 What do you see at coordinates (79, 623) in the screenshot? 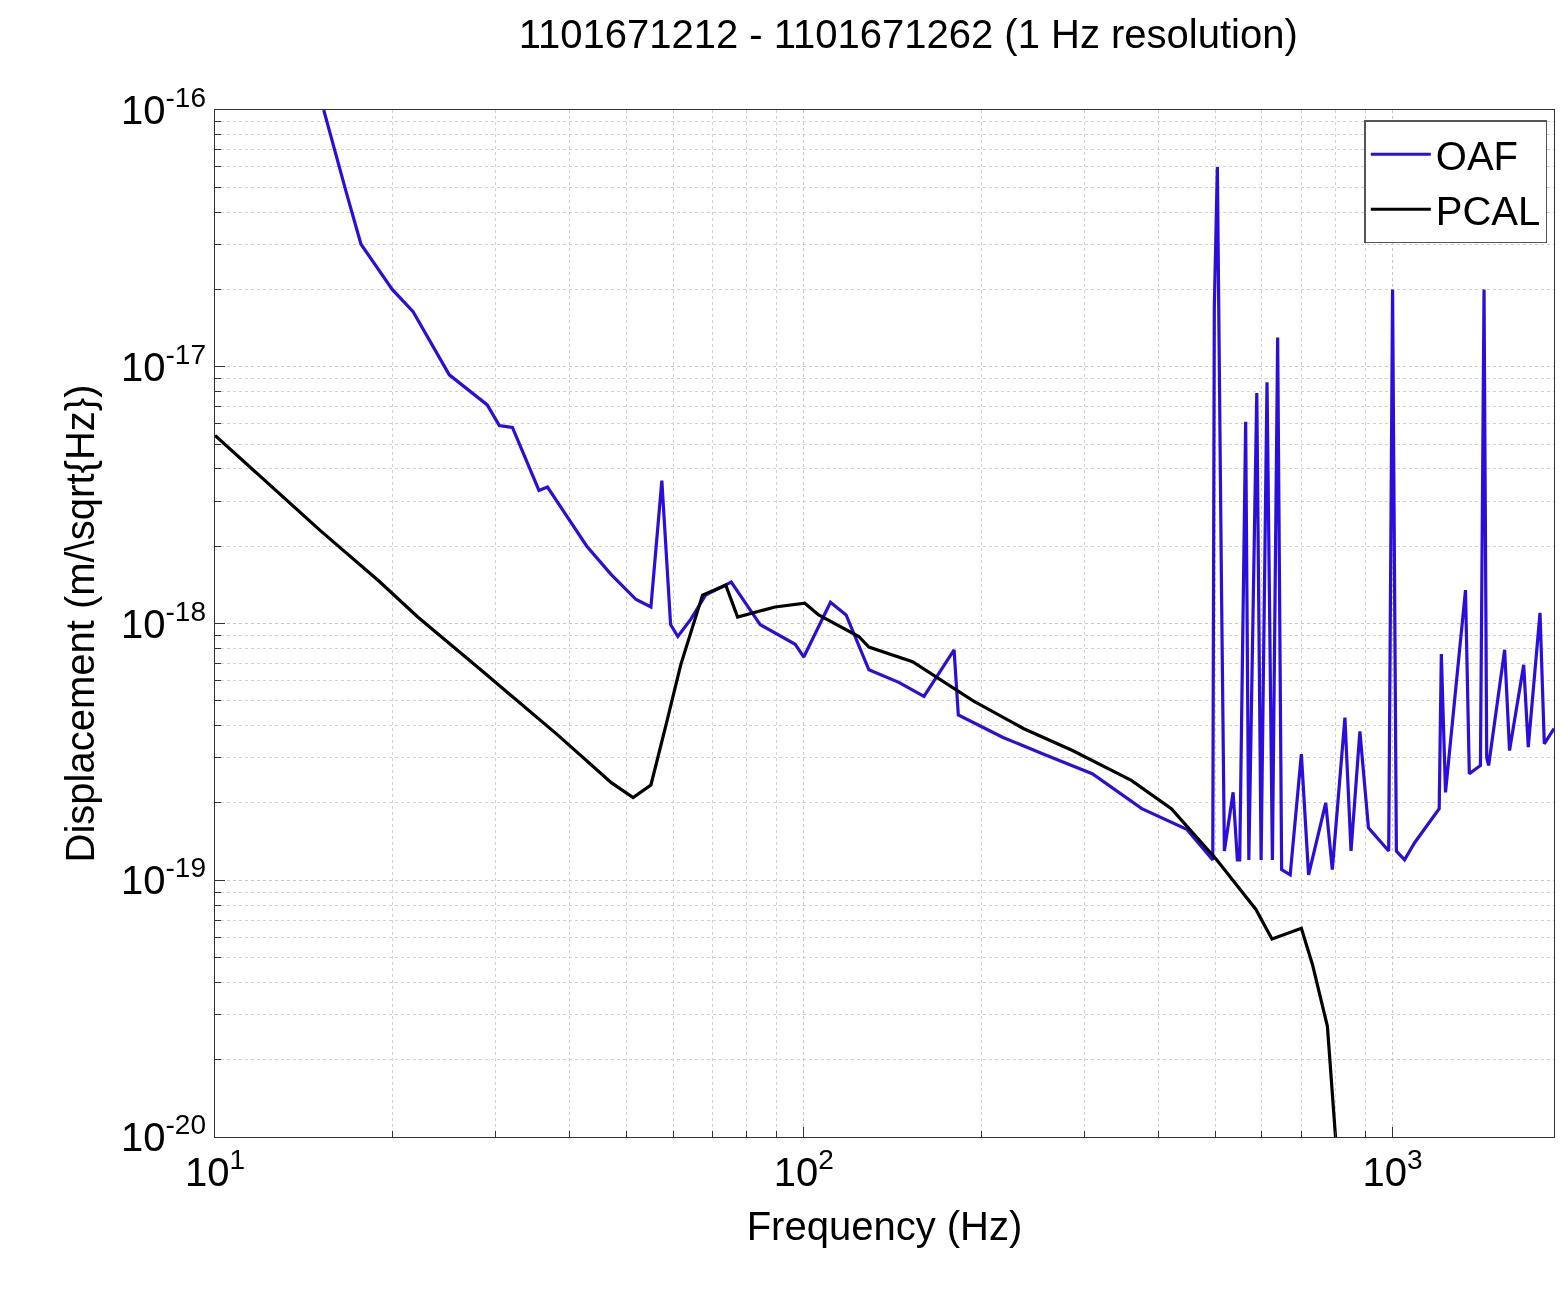
I see `y-axis-title: Displacement (m/\sqrt{Hz})` at bounding box center [79, 623].